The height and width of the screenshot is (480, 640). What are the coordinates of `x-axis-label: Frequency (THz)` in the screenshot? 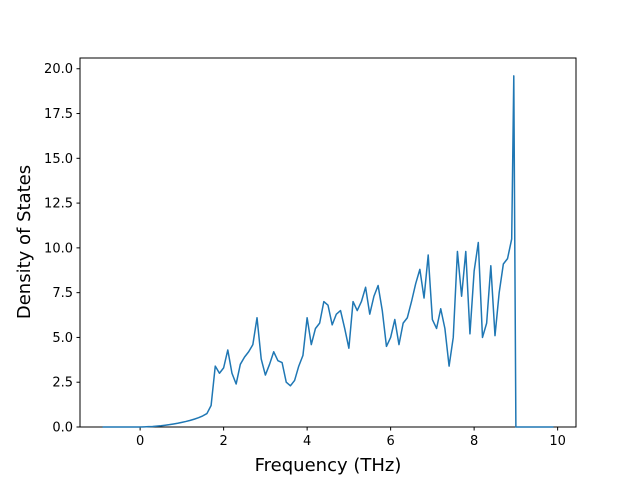 It's located at (328, 465).